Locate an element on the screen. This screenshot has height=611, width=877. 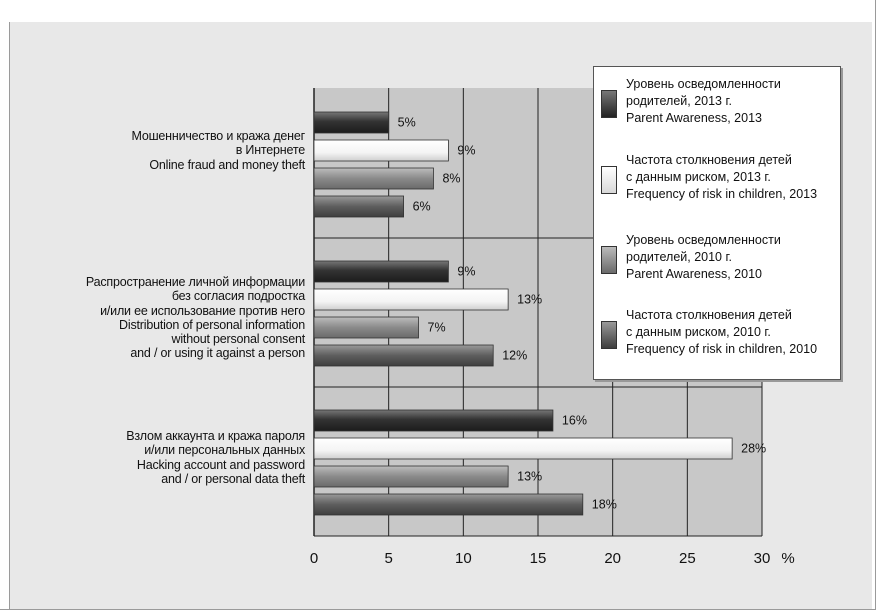
x-tick-label: 5 is located at coordinates (388, 558).